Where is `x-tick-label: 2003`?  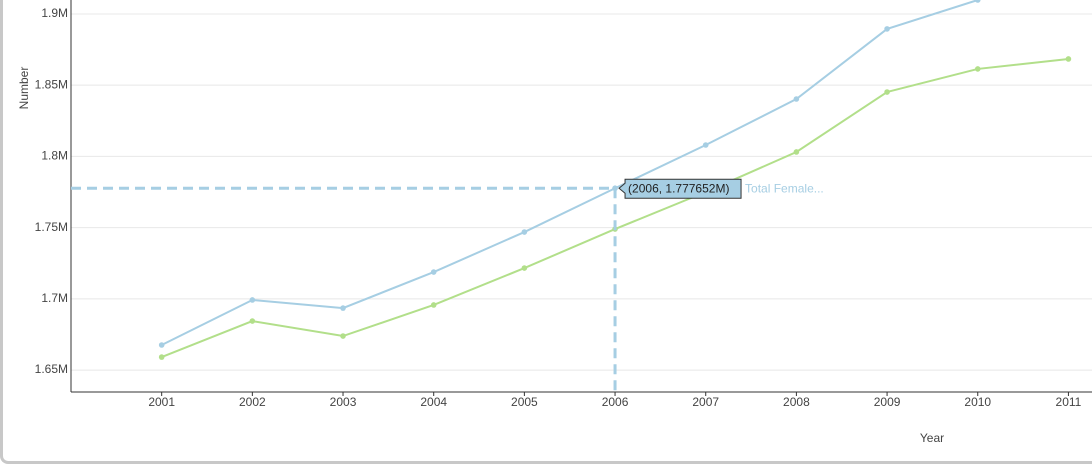
x-tick-label: 2003 is located at coordinates (343, 402).